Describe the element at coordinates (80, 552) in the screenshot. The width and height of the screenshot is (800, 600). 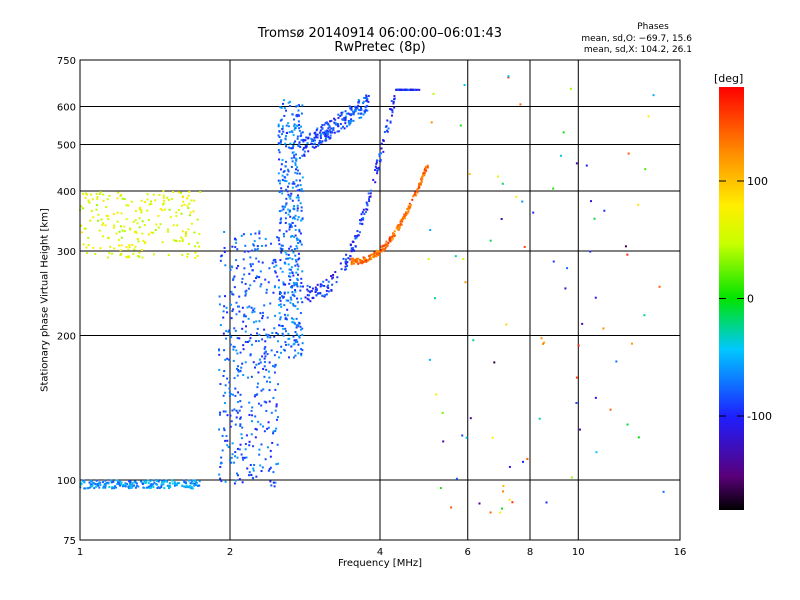
I see `x-tick-label: 1` at that location.